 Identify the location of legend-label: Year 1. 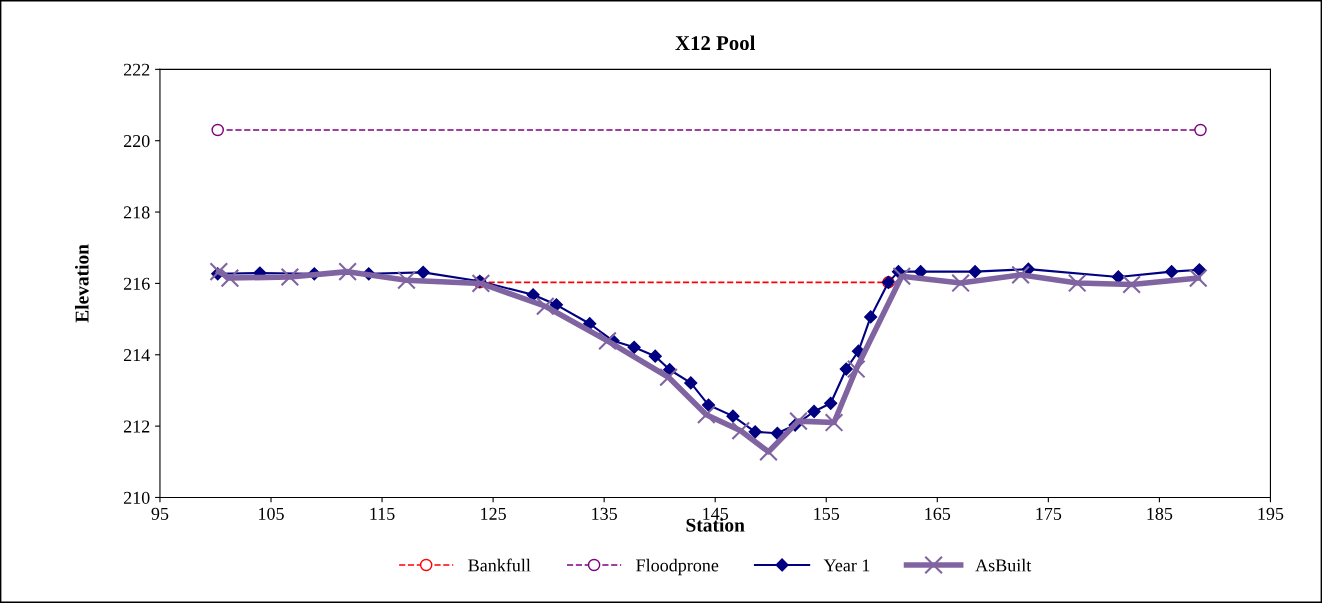
(846, 565).